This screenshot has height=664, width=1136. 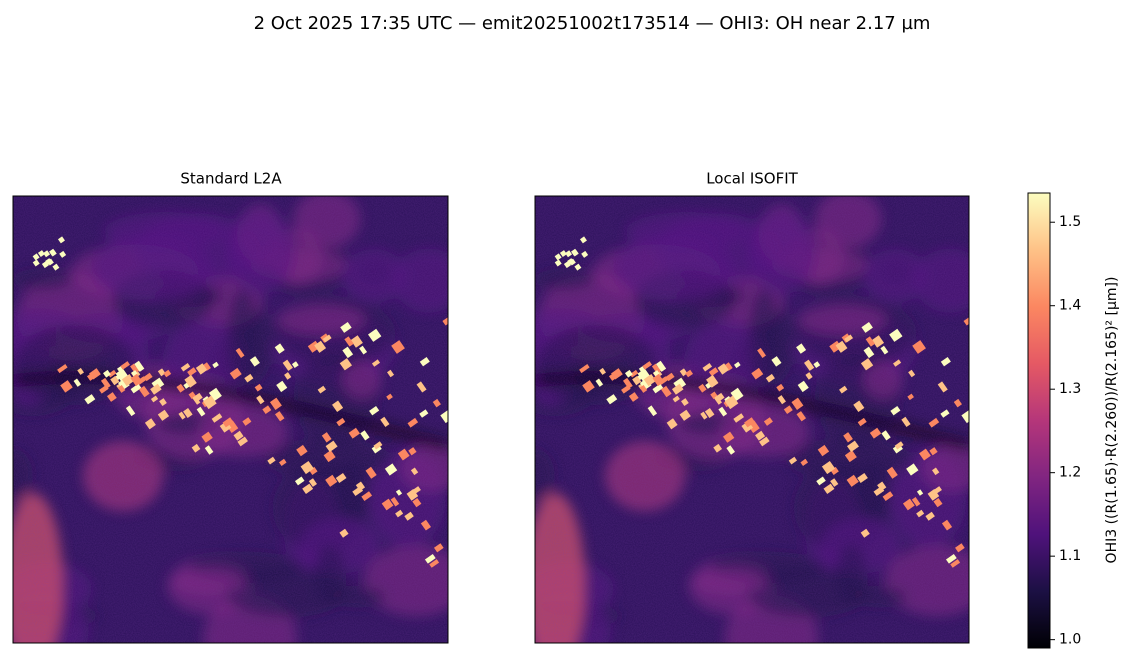 What do you see at coordinates (1070, 556) in the screenshot?
I see `tick-label: 1.1` at bounding box center [1070, 556].